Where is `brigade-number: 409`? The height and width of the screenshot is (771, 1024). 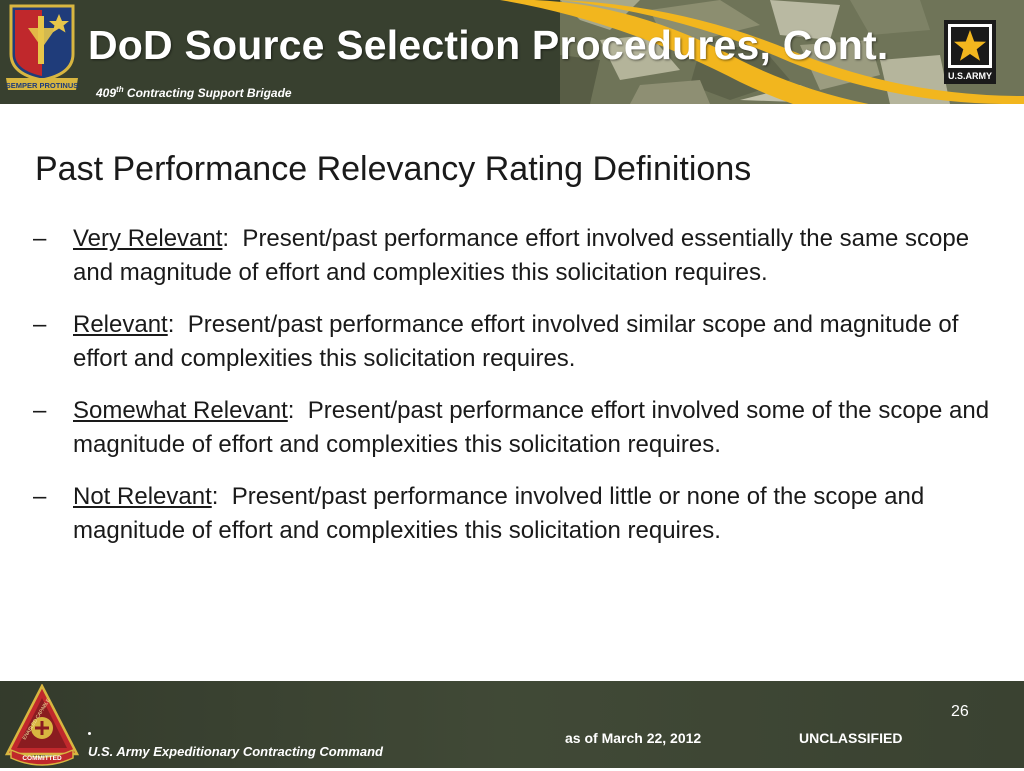 brigade-number: 409 is located at coordinates (106, 93).